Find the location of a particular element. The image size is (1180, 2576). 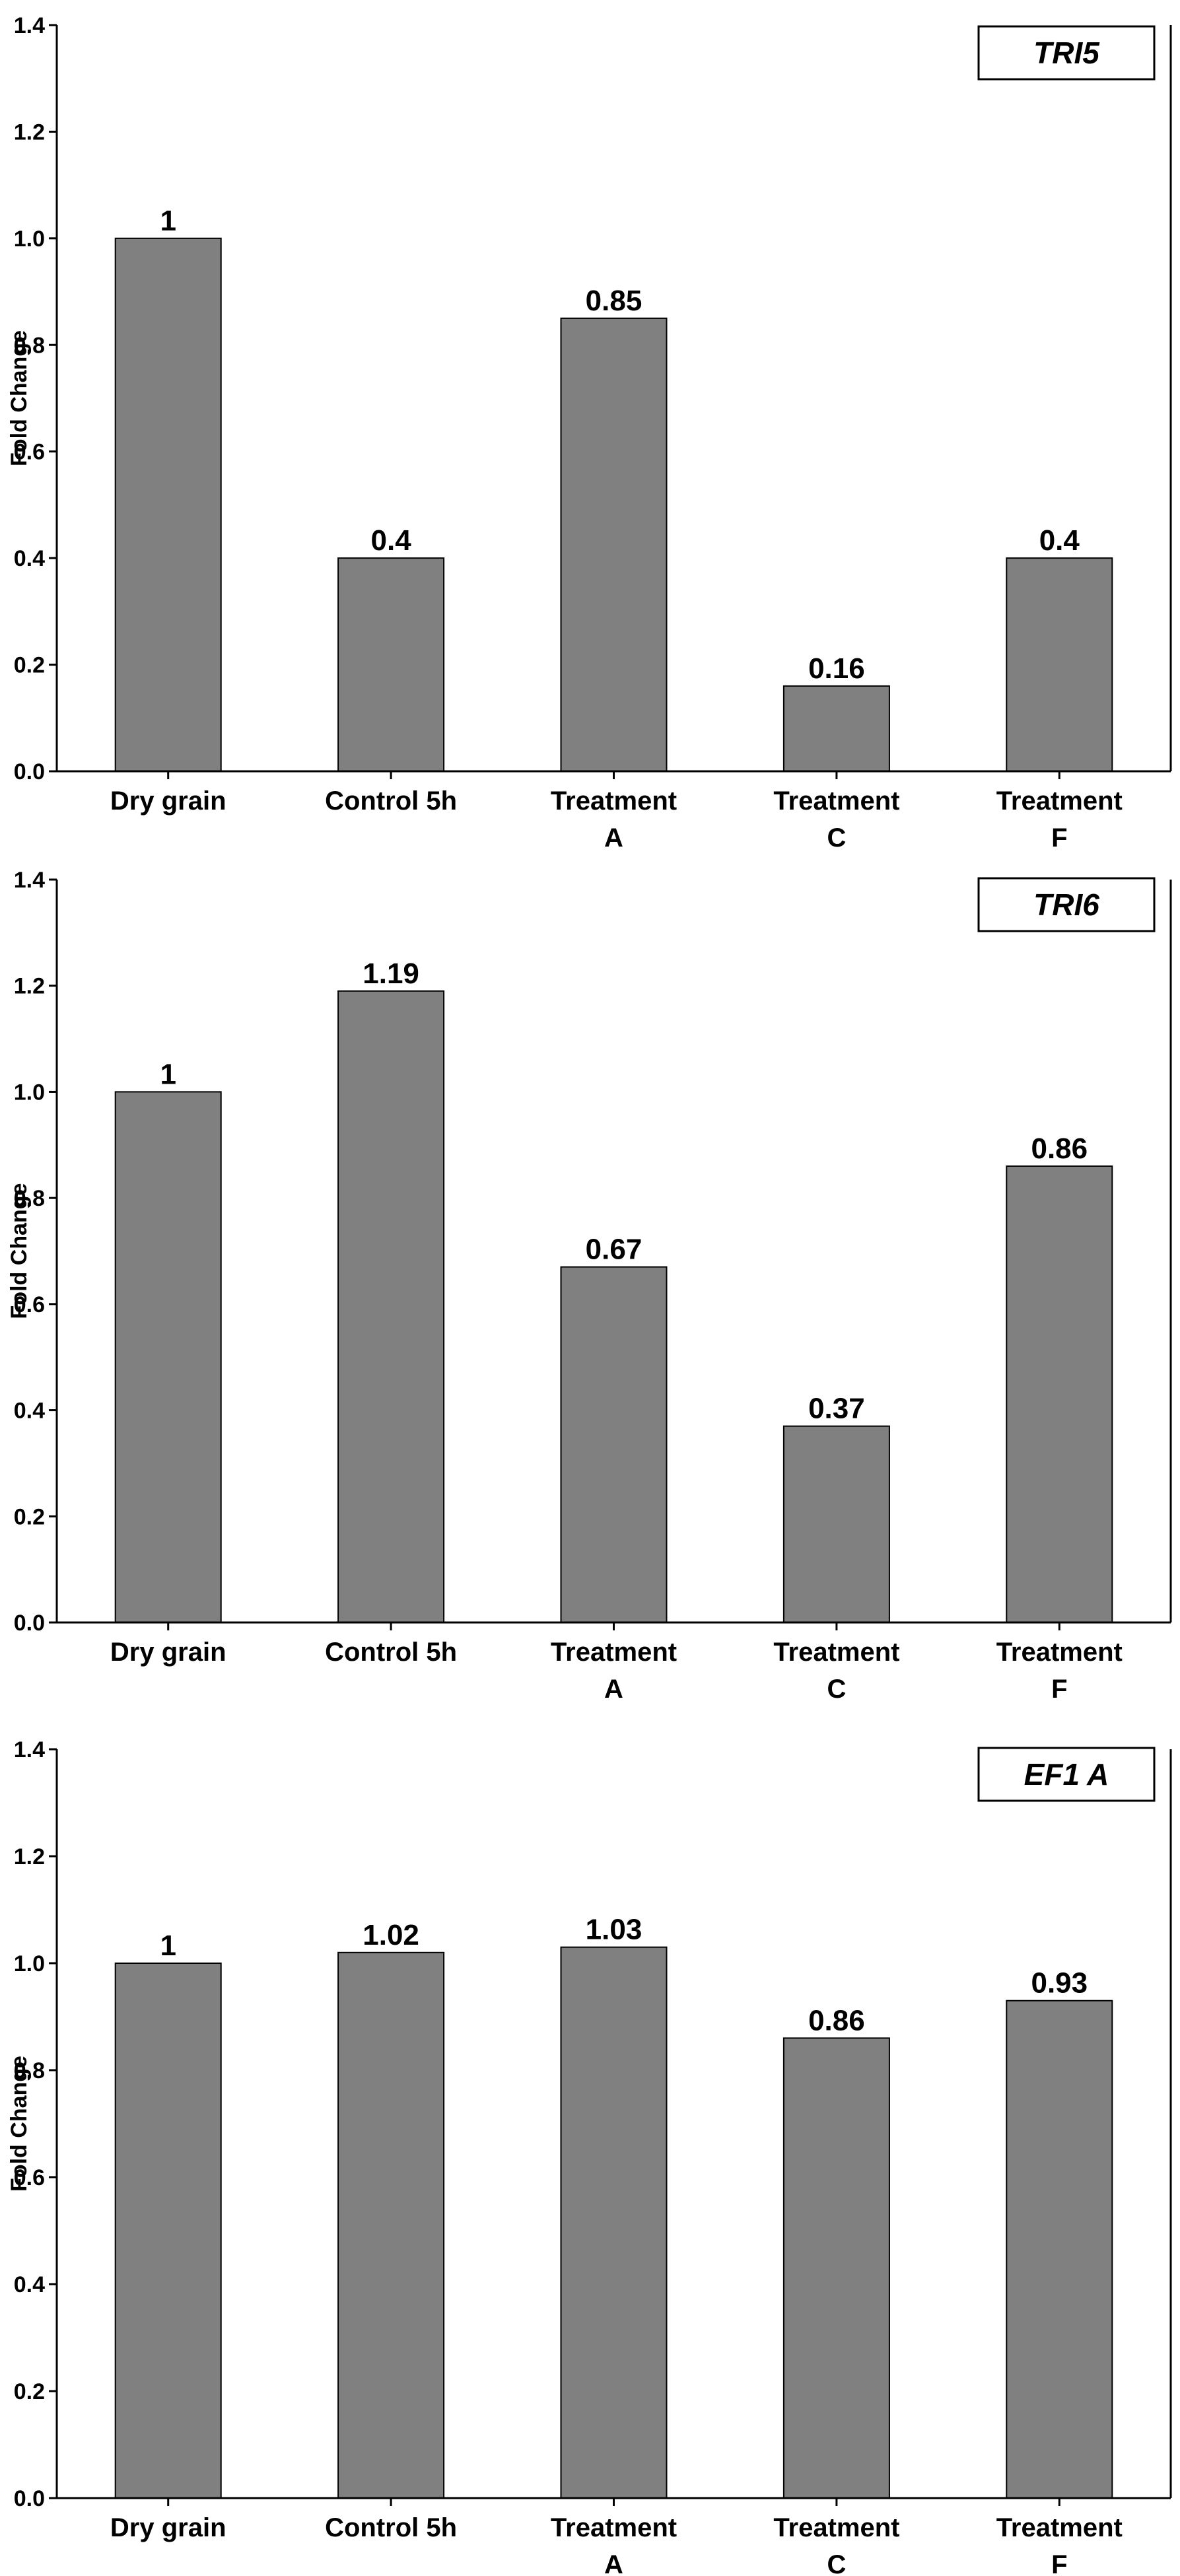

gene-label: TRI5 is located at coordinates (1066, 53).